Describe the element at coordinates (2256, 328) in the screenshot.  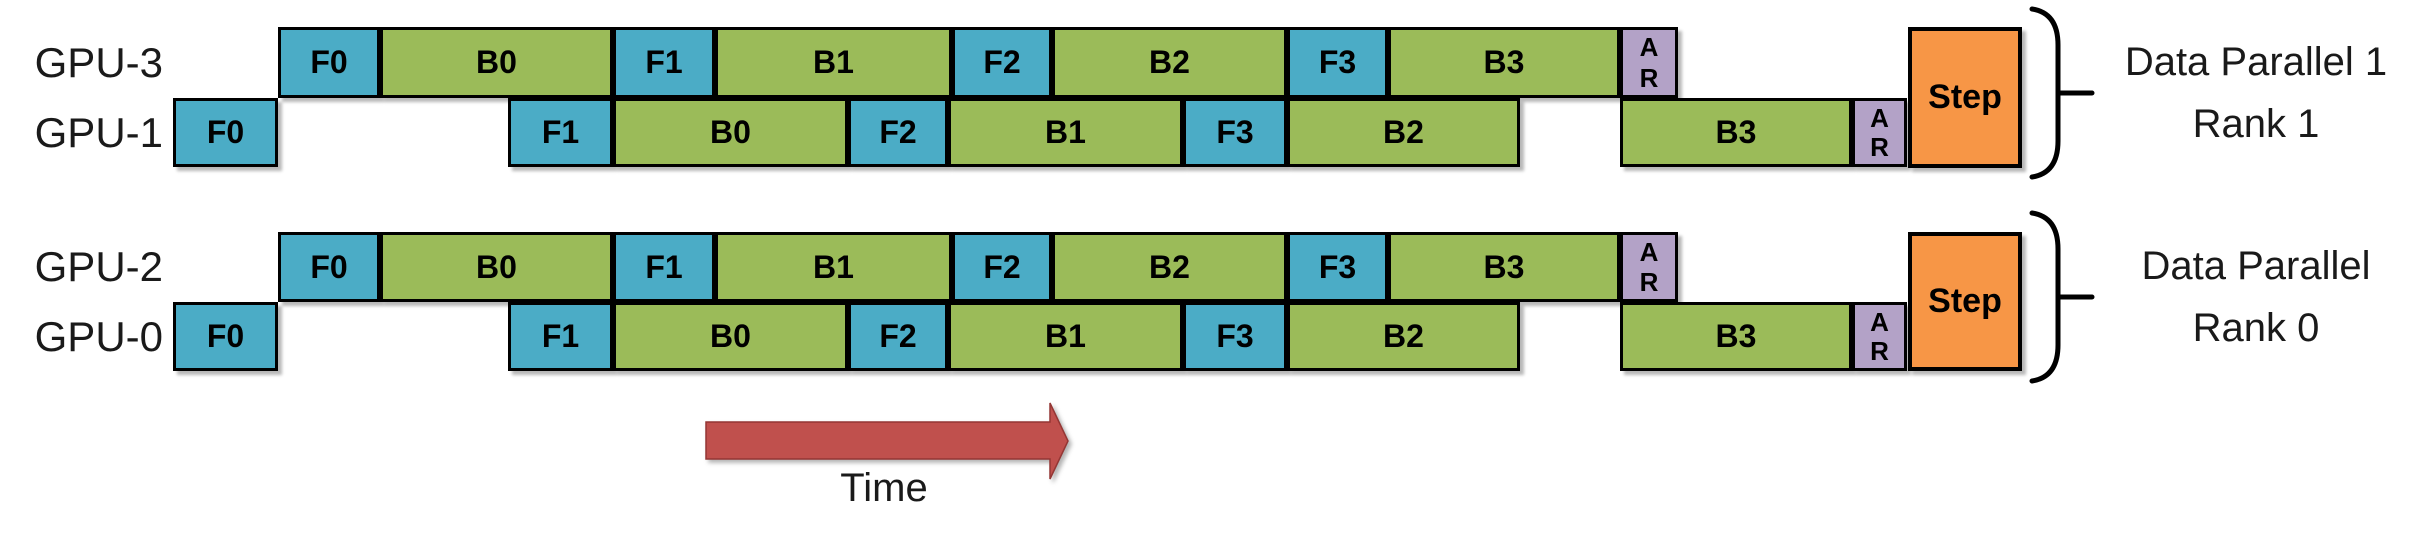
I see `group-label-line: Rank 0` at that location.